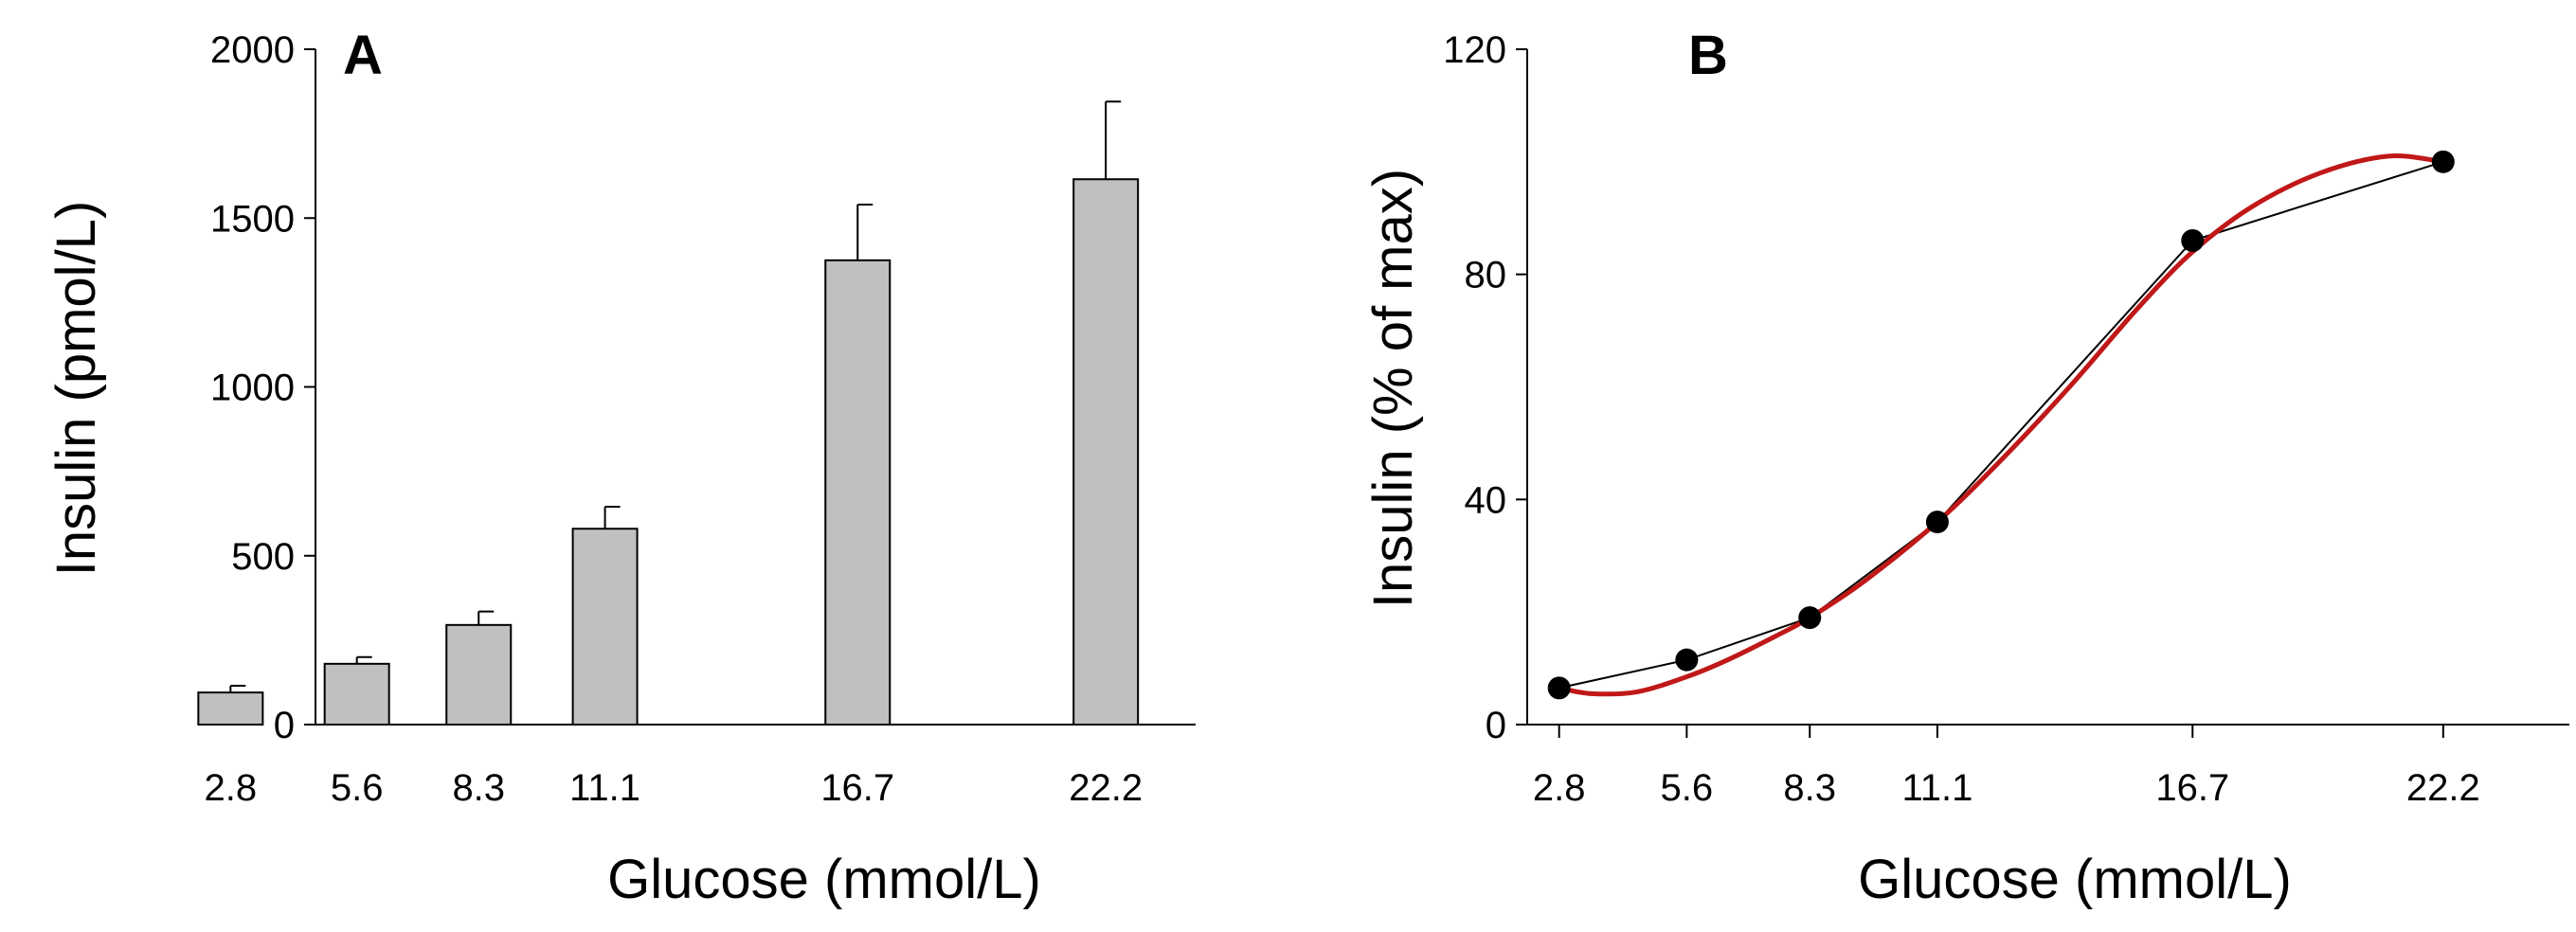  Describe the element at coordinates (76, 388) in the screenshot. I see `y-axis-title: Insulin (pmol/L)` at that location.